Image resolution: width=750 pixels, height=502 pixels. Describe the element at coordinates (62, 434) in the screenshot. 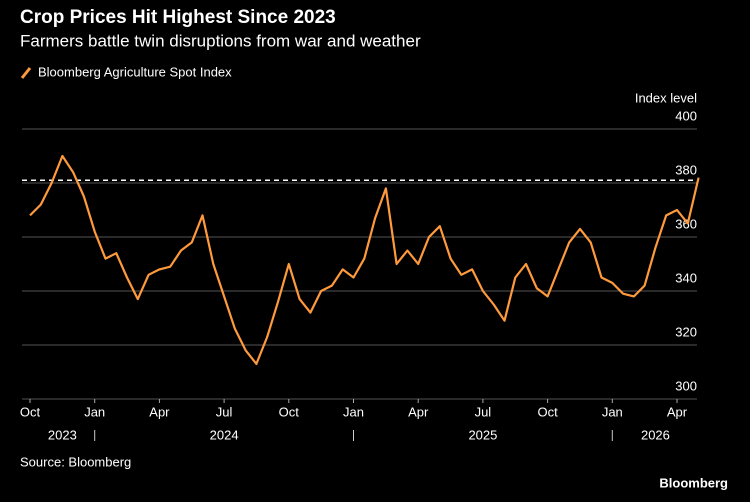

I see `year-label: 2023` at that location.